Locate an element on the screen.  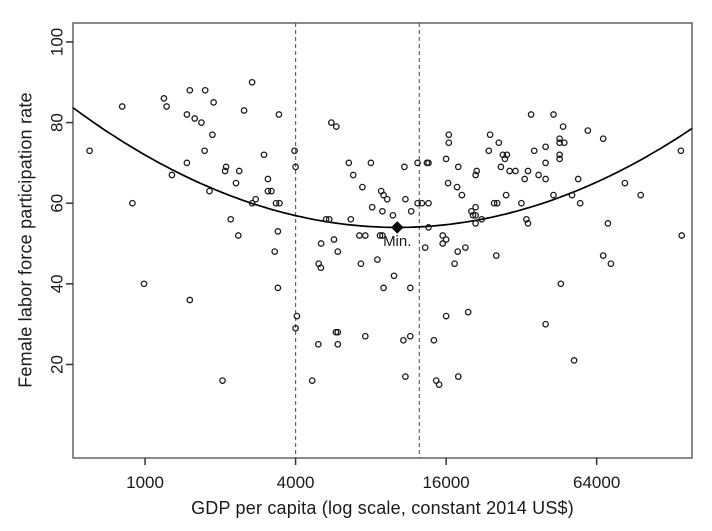
x-tick-label: 64000 is located at coordinates (596, 482).